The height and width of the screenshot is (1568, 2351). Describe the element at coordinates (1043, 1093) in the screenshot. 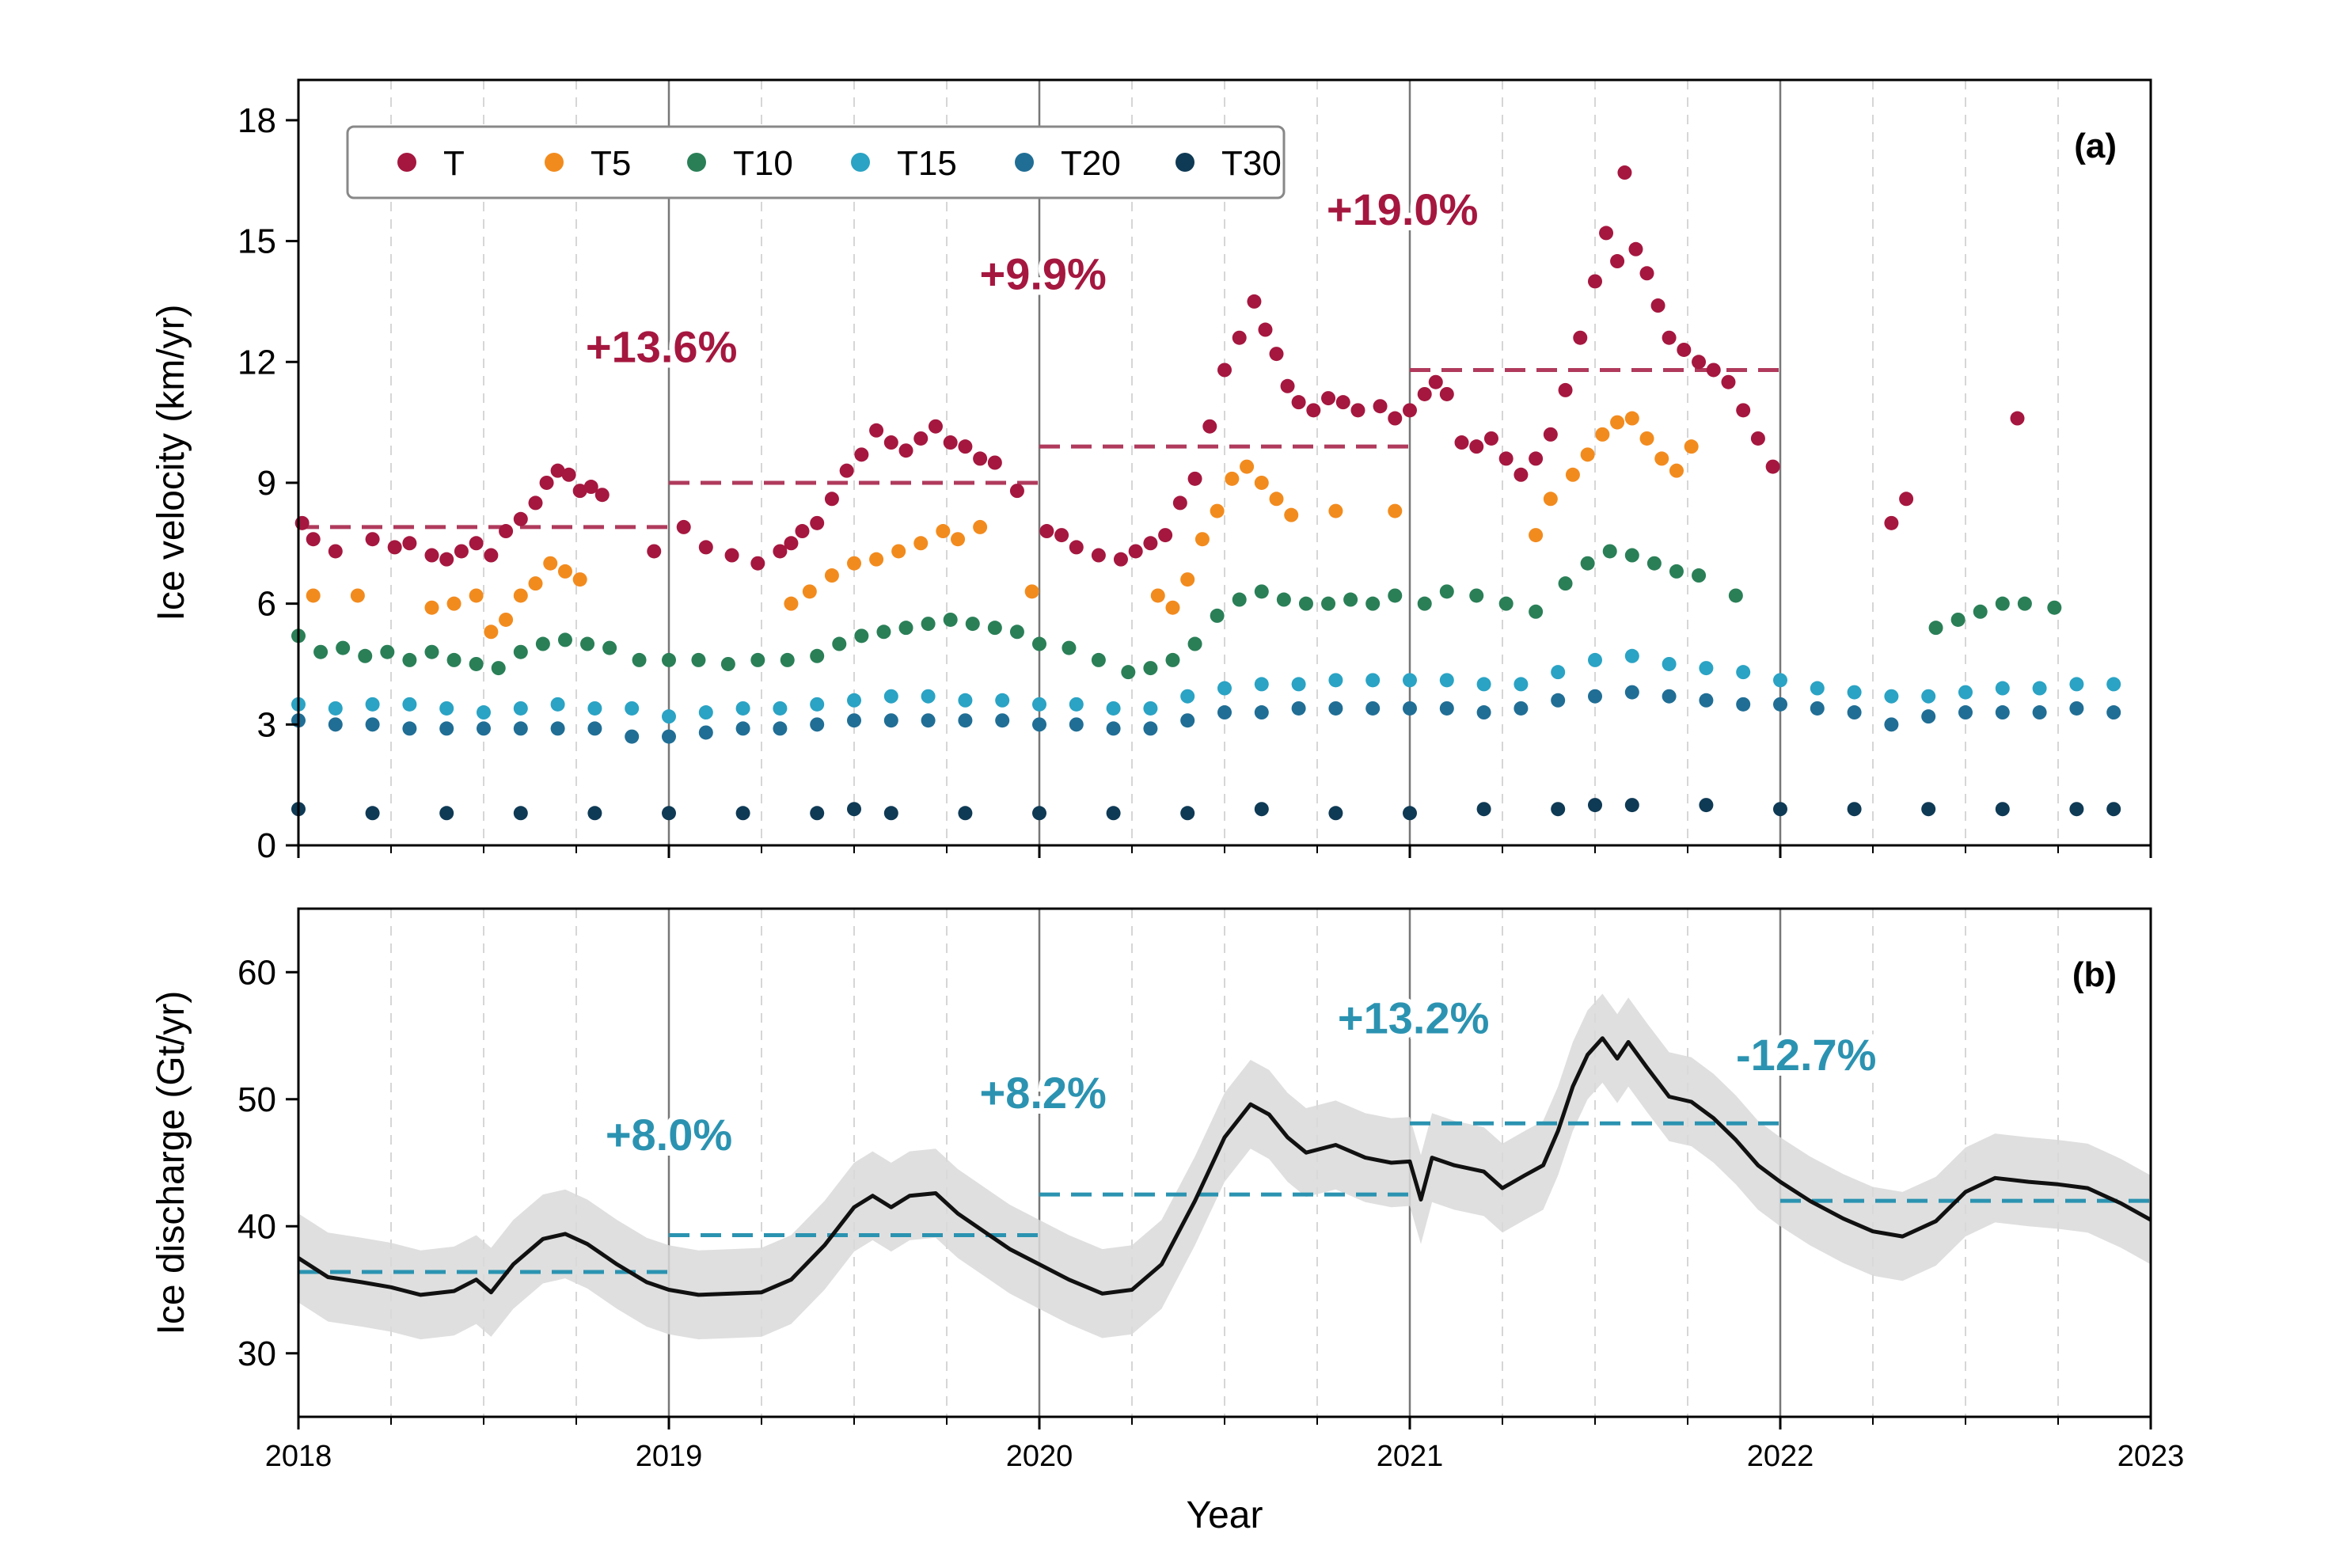

I see `panel-b-percent-annotation: +8.2%` at that location.